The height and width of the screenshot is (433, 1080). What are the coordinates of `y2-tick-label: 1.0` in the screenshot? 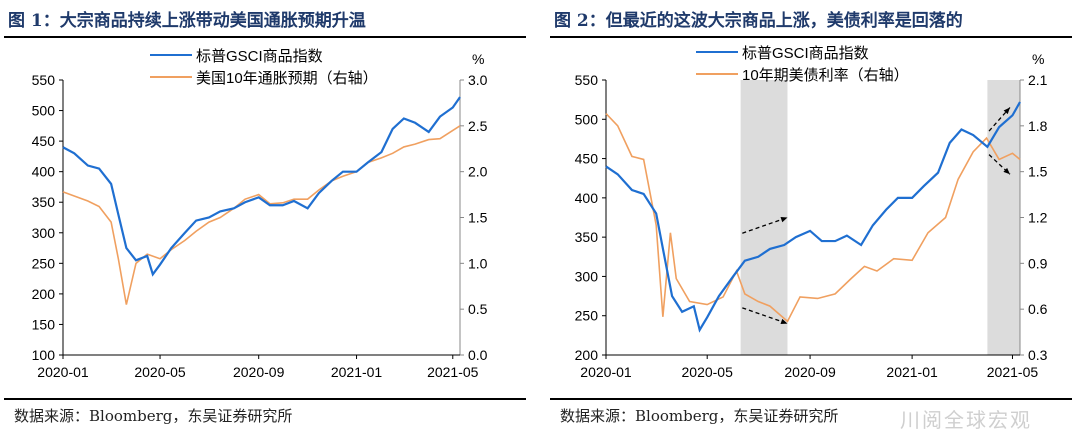 It's located at (478, 263).